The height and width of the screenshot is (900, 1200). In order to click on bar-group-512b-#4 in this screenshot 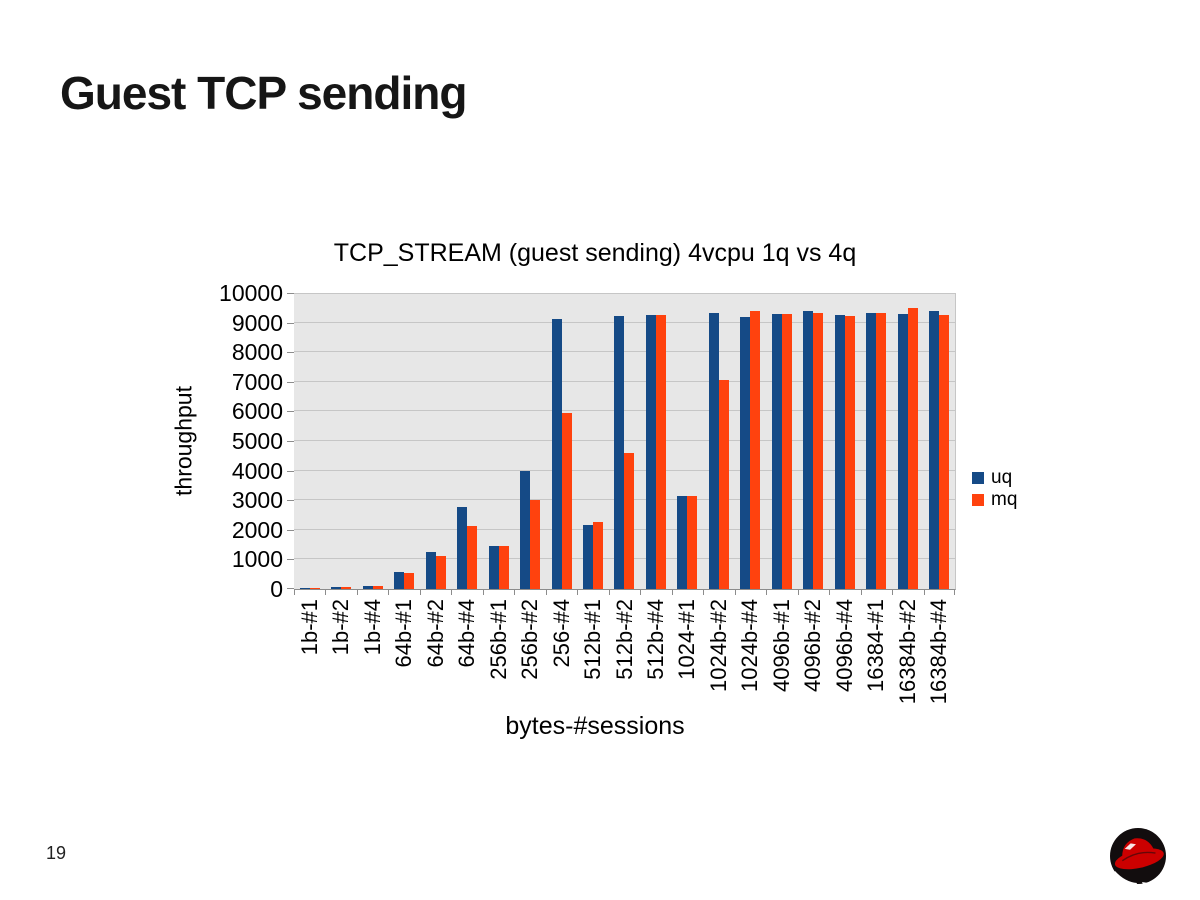, I will do `click(655, 441)`.